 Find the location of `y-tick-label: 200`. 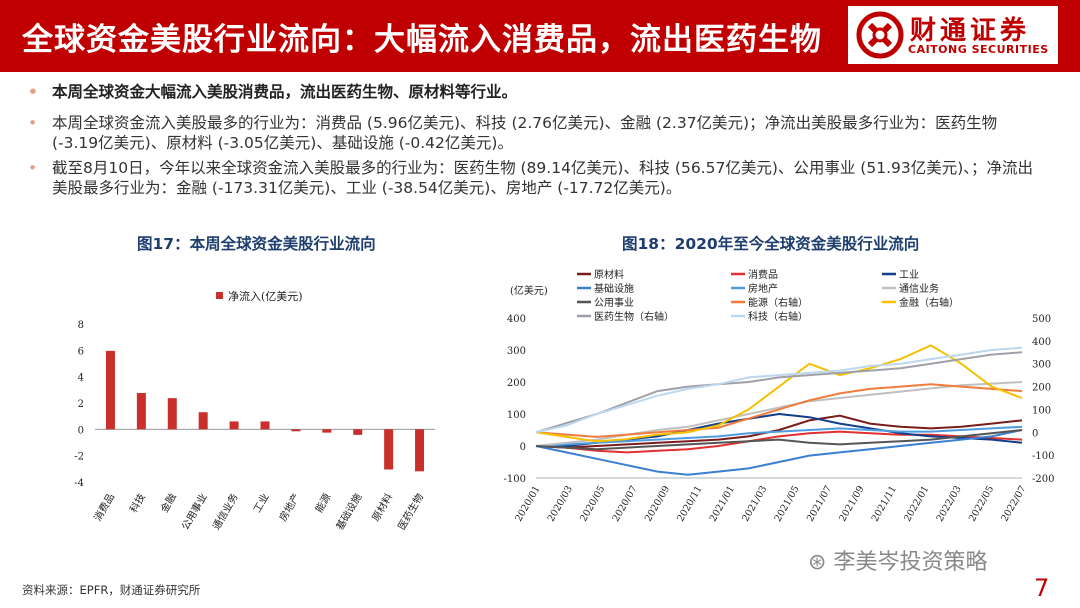

y-tick-label: 200 is located at coordinates (516, 383).